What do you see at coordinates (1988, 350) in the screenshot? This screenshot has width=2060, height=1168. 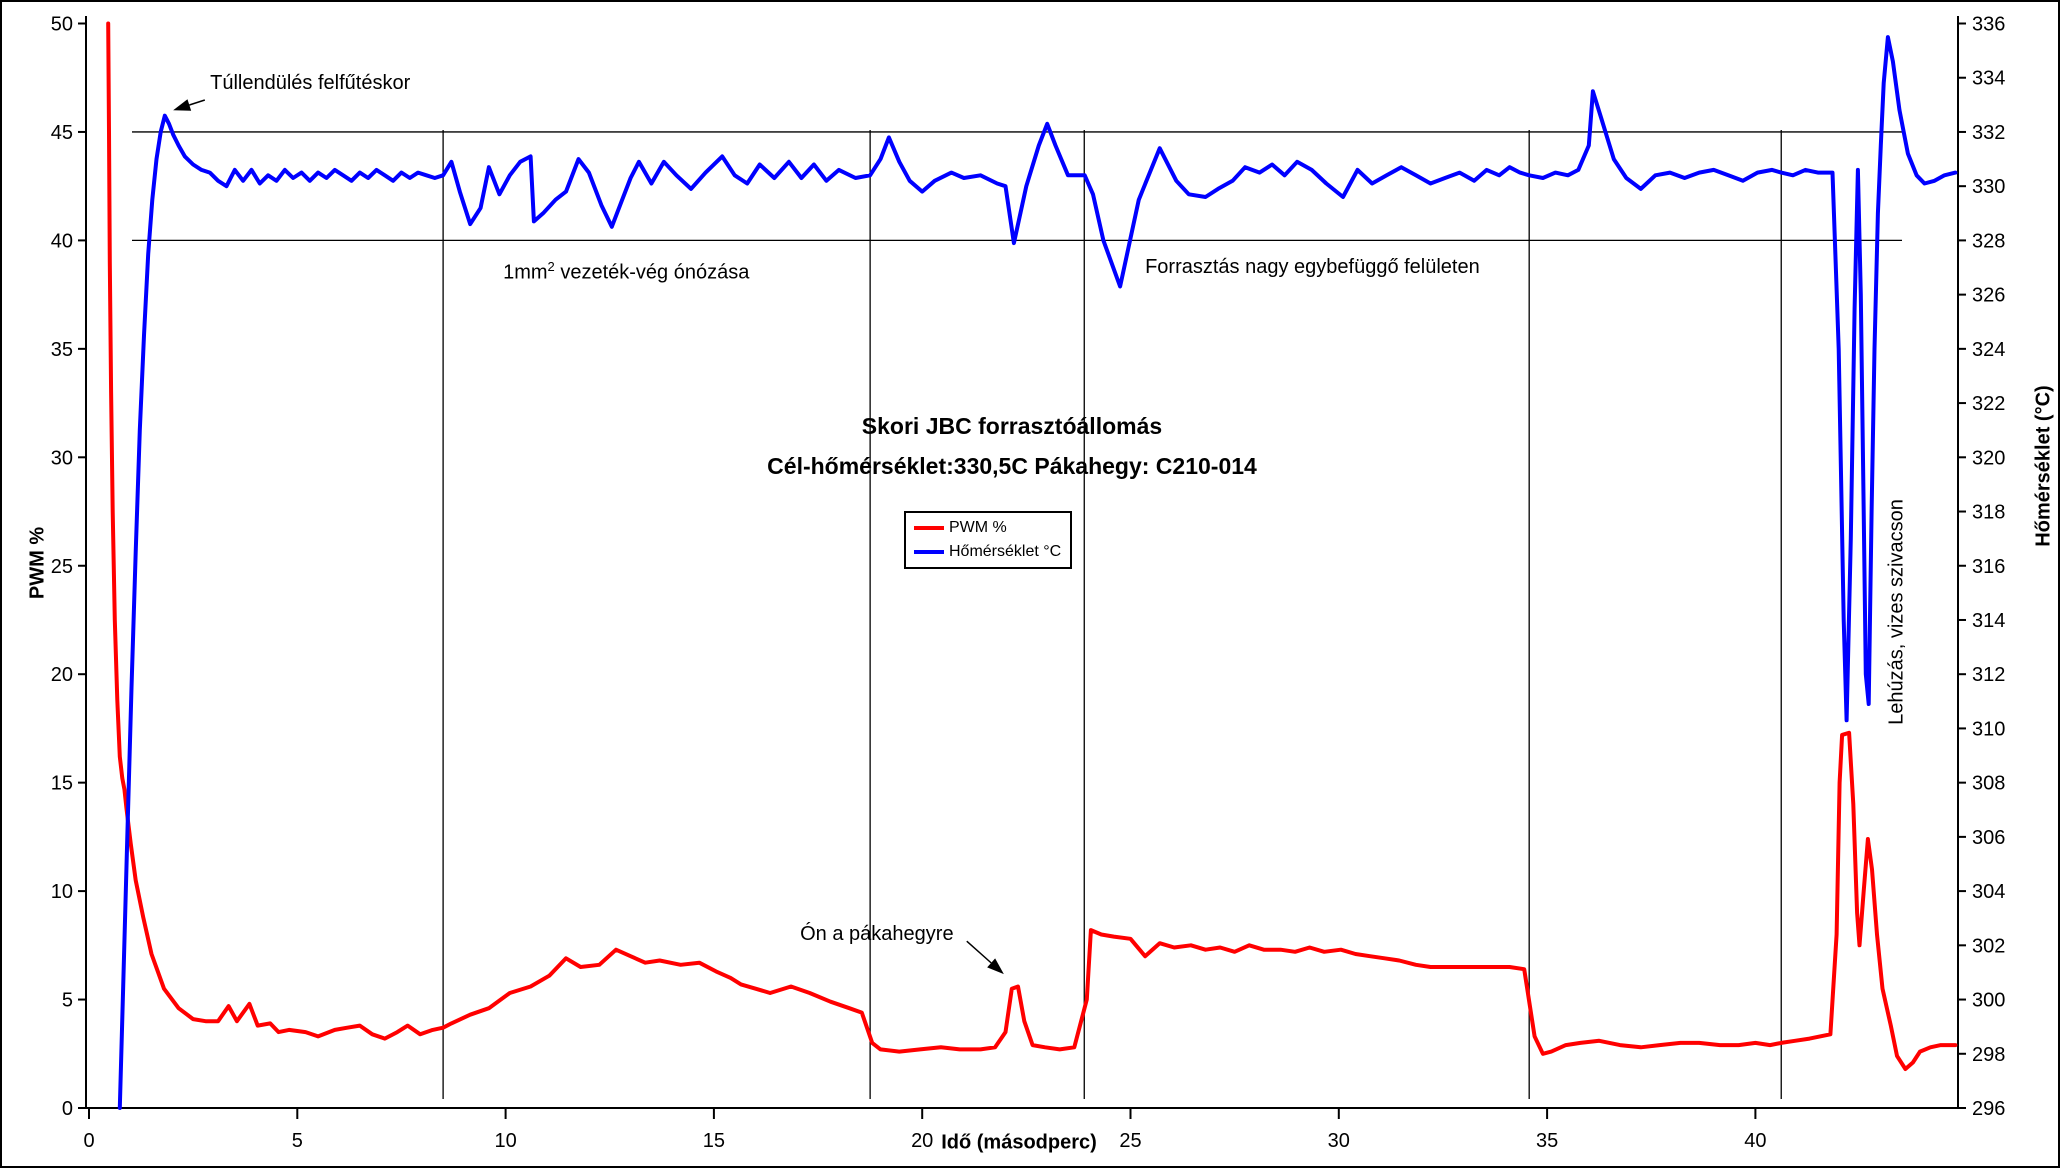 I see `y-right-tick-label-324: 324` at bounding box center [1988, 350].